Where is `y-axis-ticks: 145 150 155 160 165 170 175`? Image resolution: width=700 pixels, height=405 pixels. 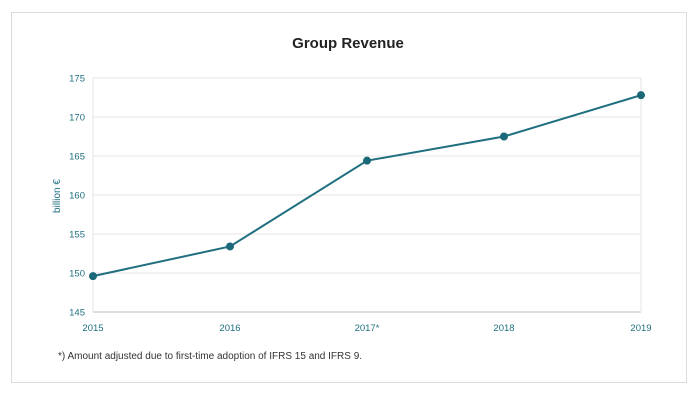 y-axis-ticks: 145 150 155 160 165 170 175 is located at coordinates (77, 196).